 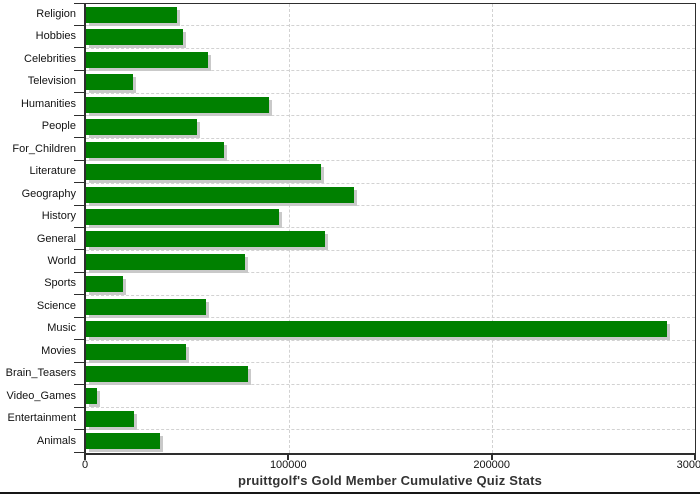 What do you see at coordinates (390, 396) in the screenshot?
I see `chart-row-video_games` at bounding box center [390, 396].